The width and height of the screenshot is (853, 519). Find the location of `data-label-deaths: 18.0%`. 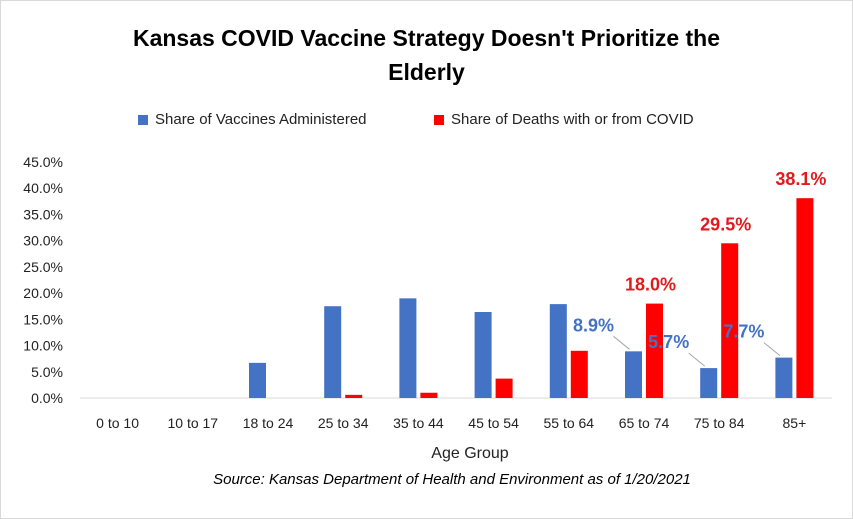

data-label-deaths: 18.0% is located at coordinates (650, 285).